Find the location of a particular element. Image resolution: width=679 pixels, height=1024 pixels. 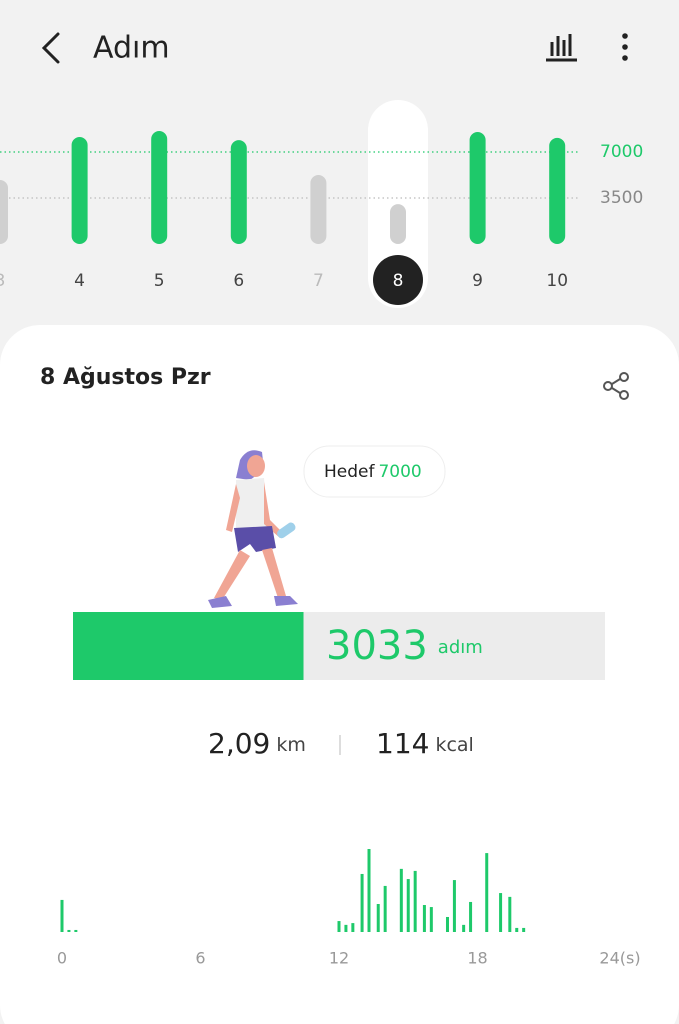

goal-value: 7000 is located at coordinates (399, 472).